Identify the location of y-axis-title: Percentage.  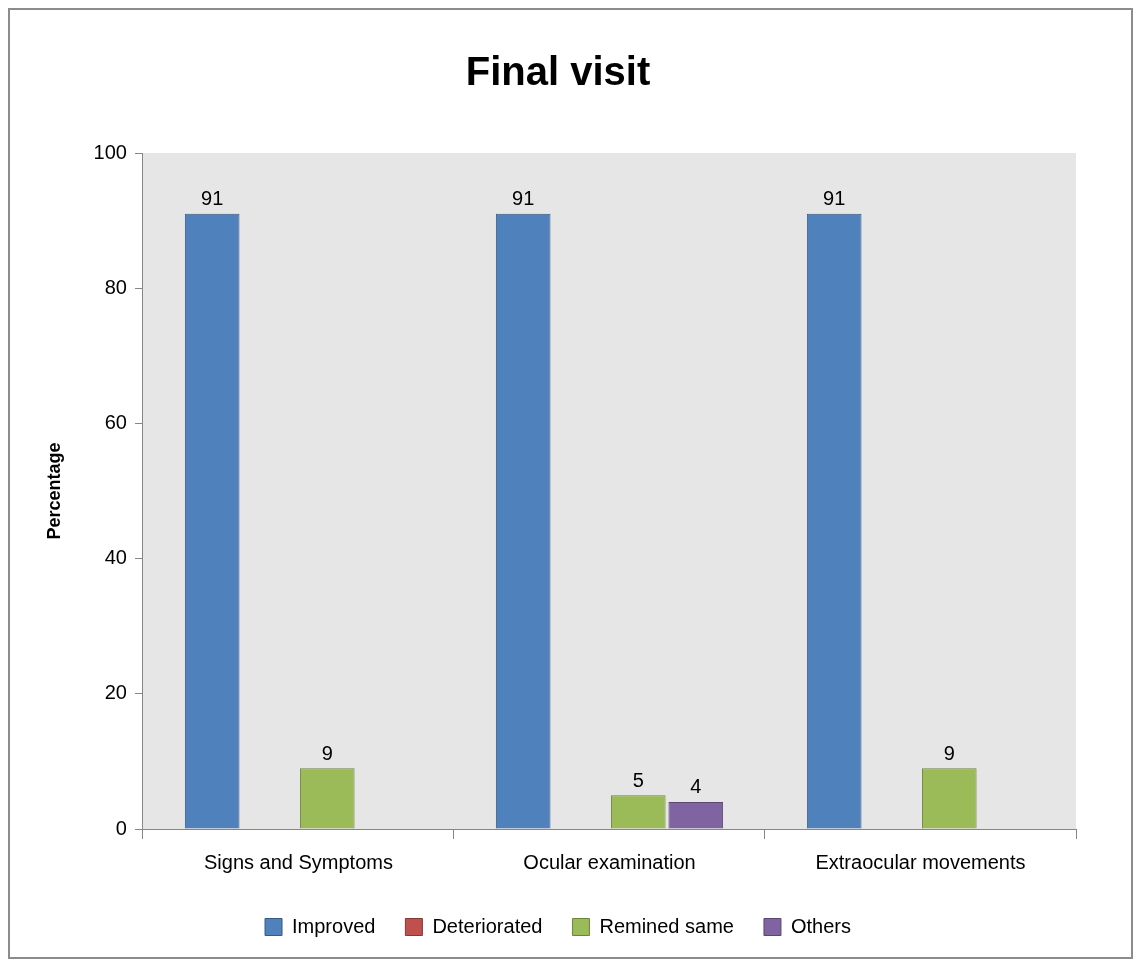
(53, 491).